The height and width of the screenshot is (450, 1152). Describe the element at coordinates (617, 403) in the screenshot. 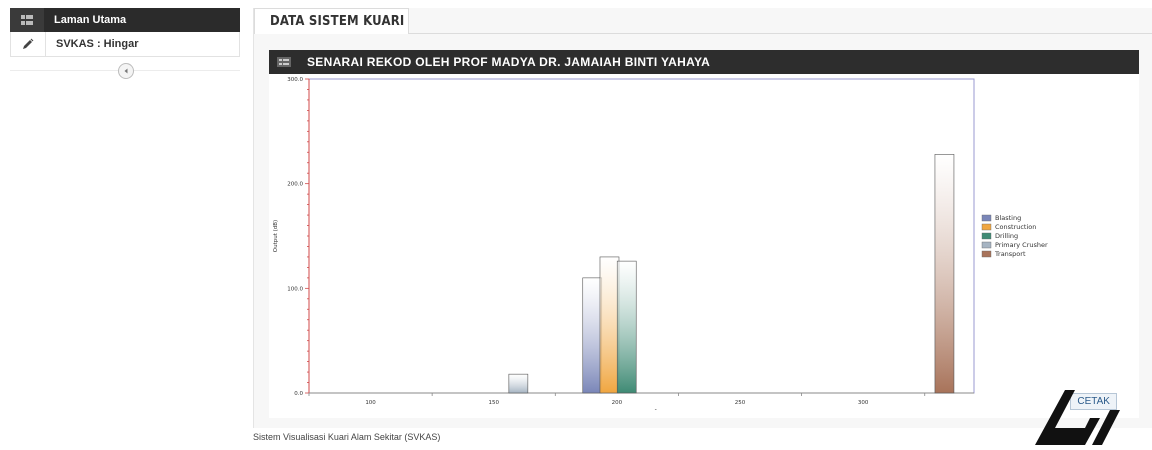

I see `x-tick-label: 200` at that location.